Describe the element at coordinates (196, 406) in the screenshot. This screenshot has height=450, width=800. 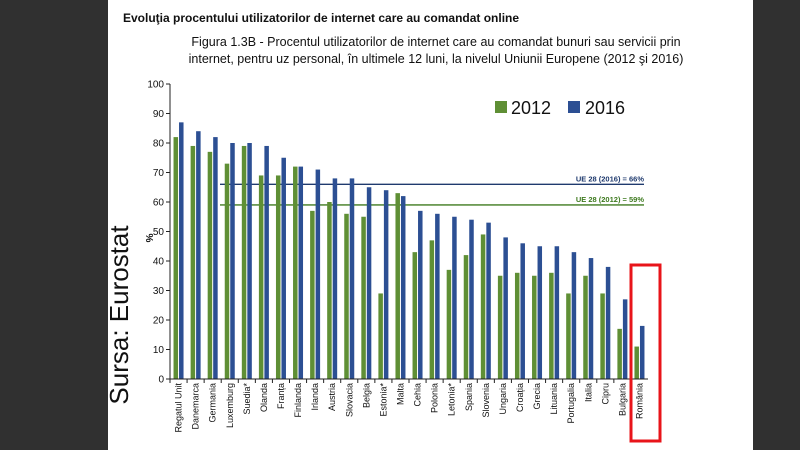
I see `x-tick-label: Danemarca` at that location.